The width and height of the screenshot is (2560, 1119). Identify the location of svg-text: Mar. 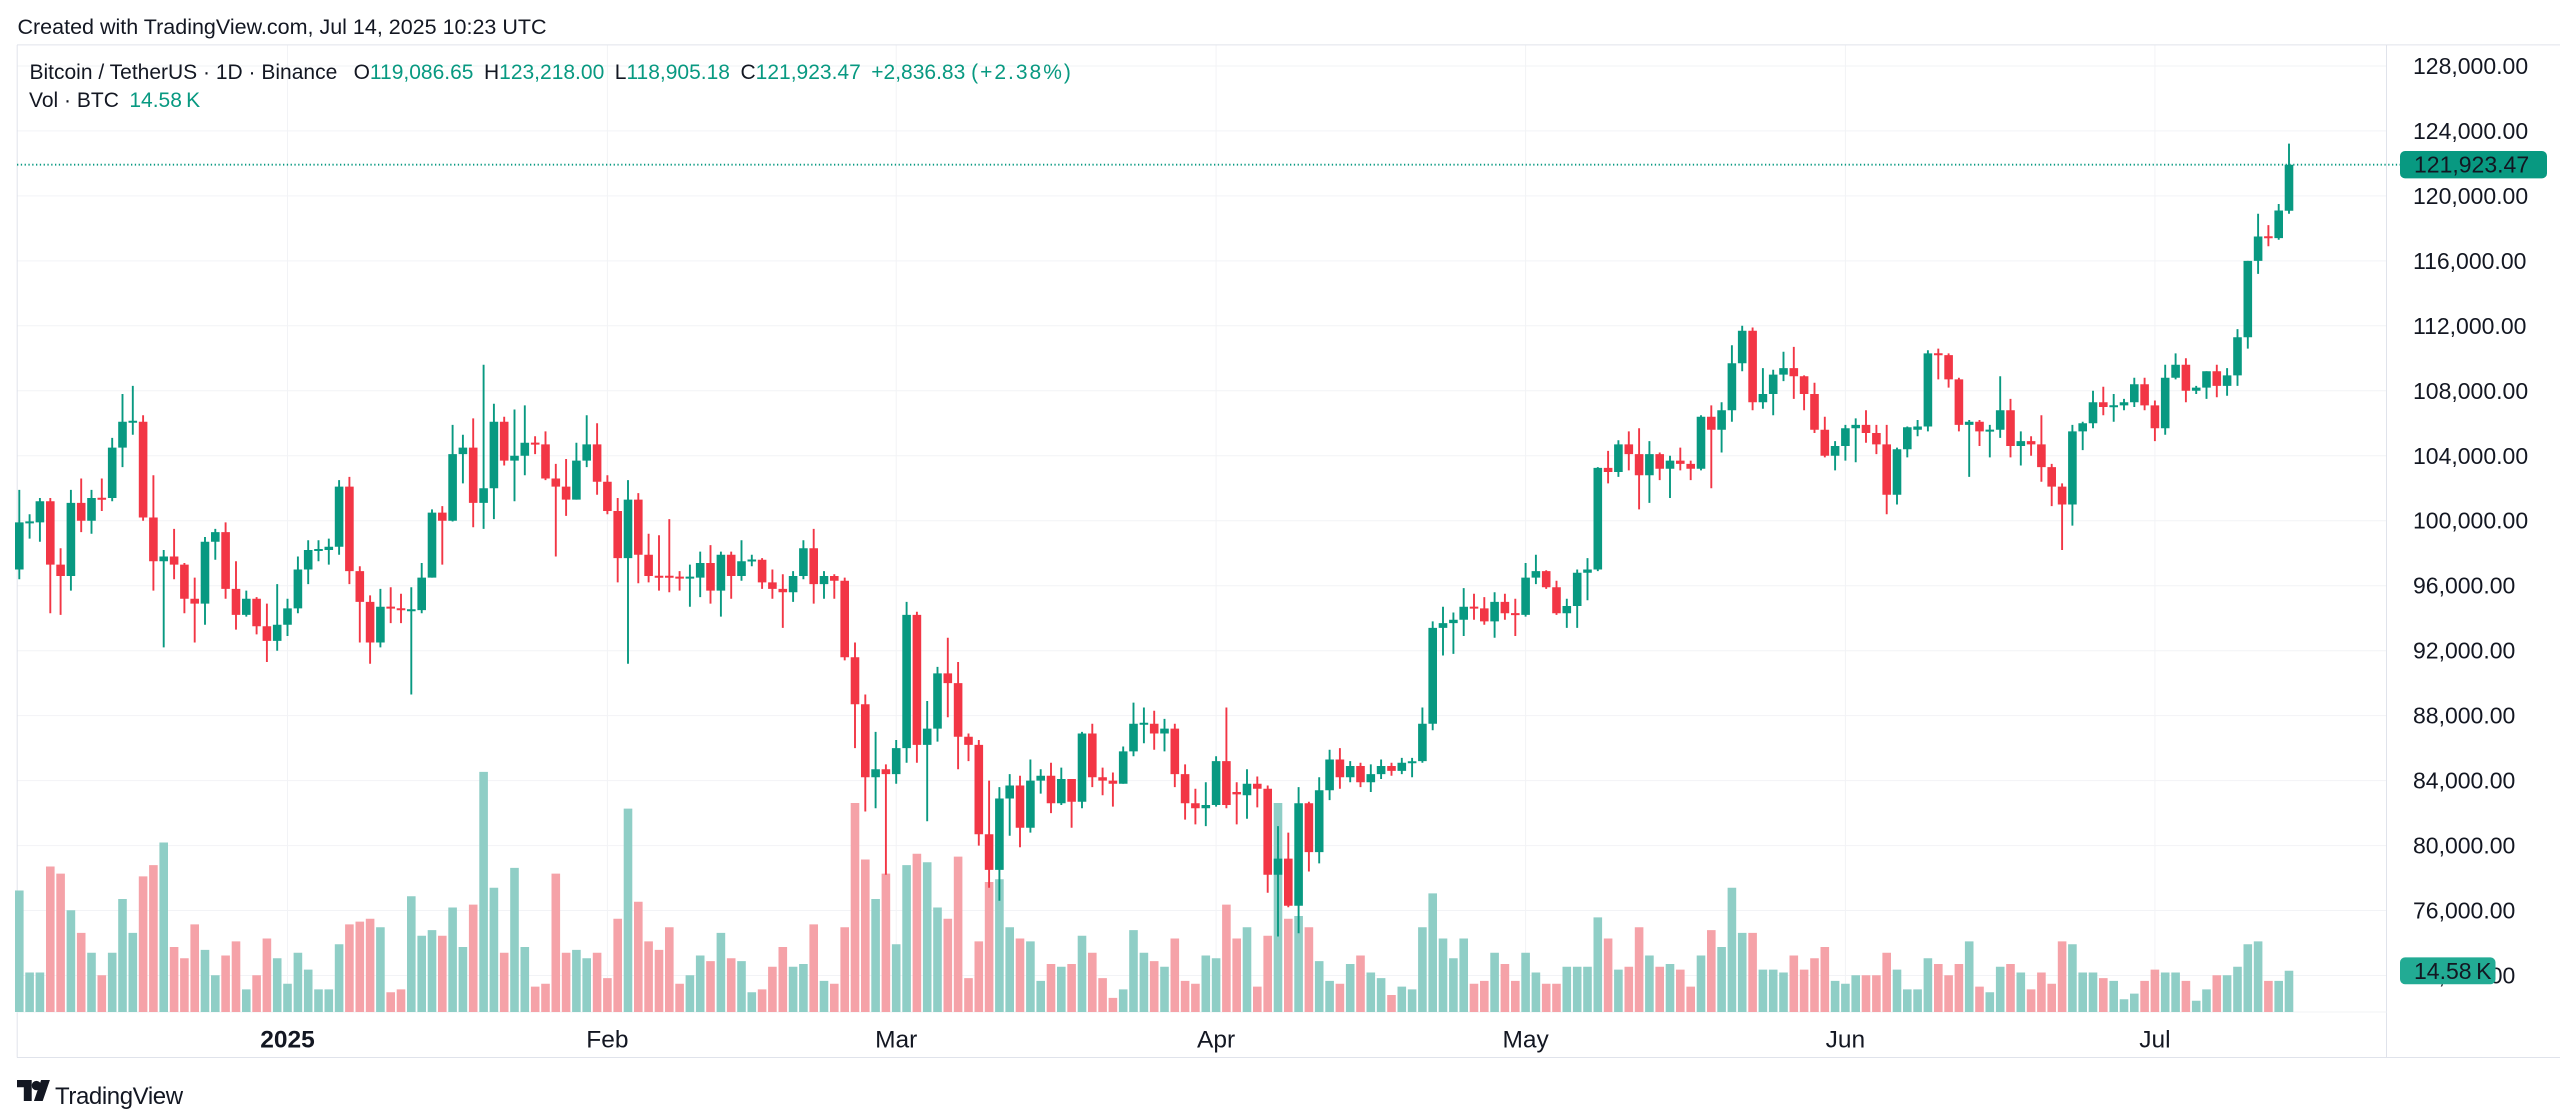
(896, 1040).